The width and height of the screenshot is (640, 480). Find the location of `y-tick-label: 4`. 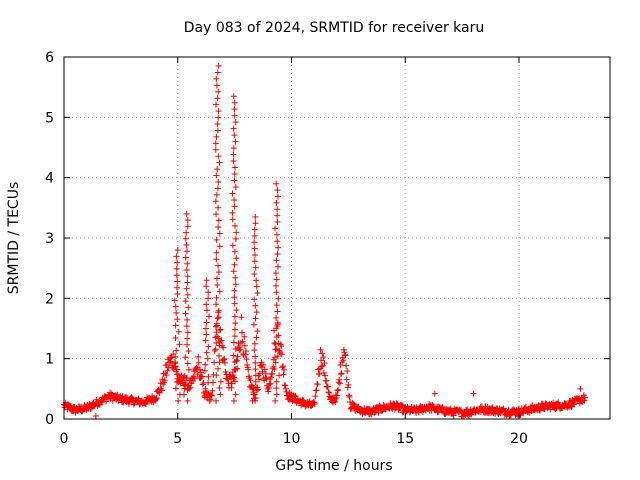

y-tick-label: 4 is located at coordinates (49, 179).